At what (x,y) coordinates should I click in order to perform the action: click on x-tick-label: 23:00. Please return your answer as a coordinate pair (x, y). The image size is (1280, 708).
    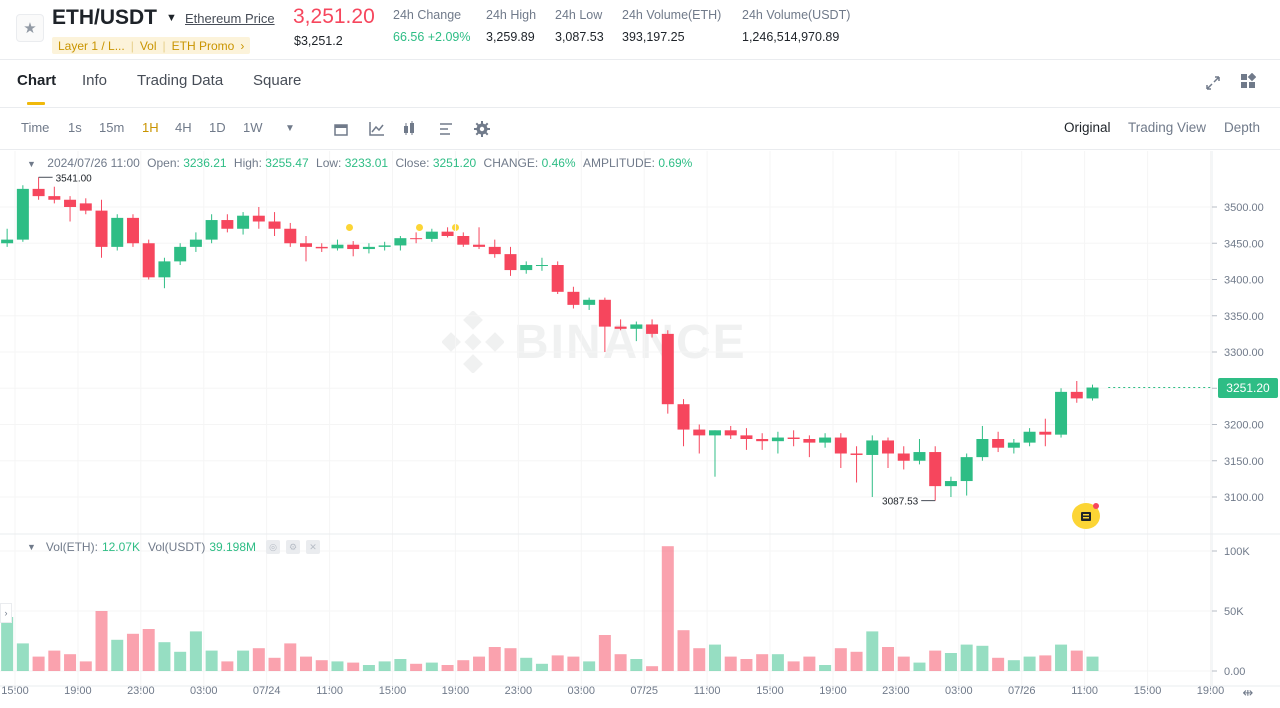
    Looking at the image, I should click on (519, 691).